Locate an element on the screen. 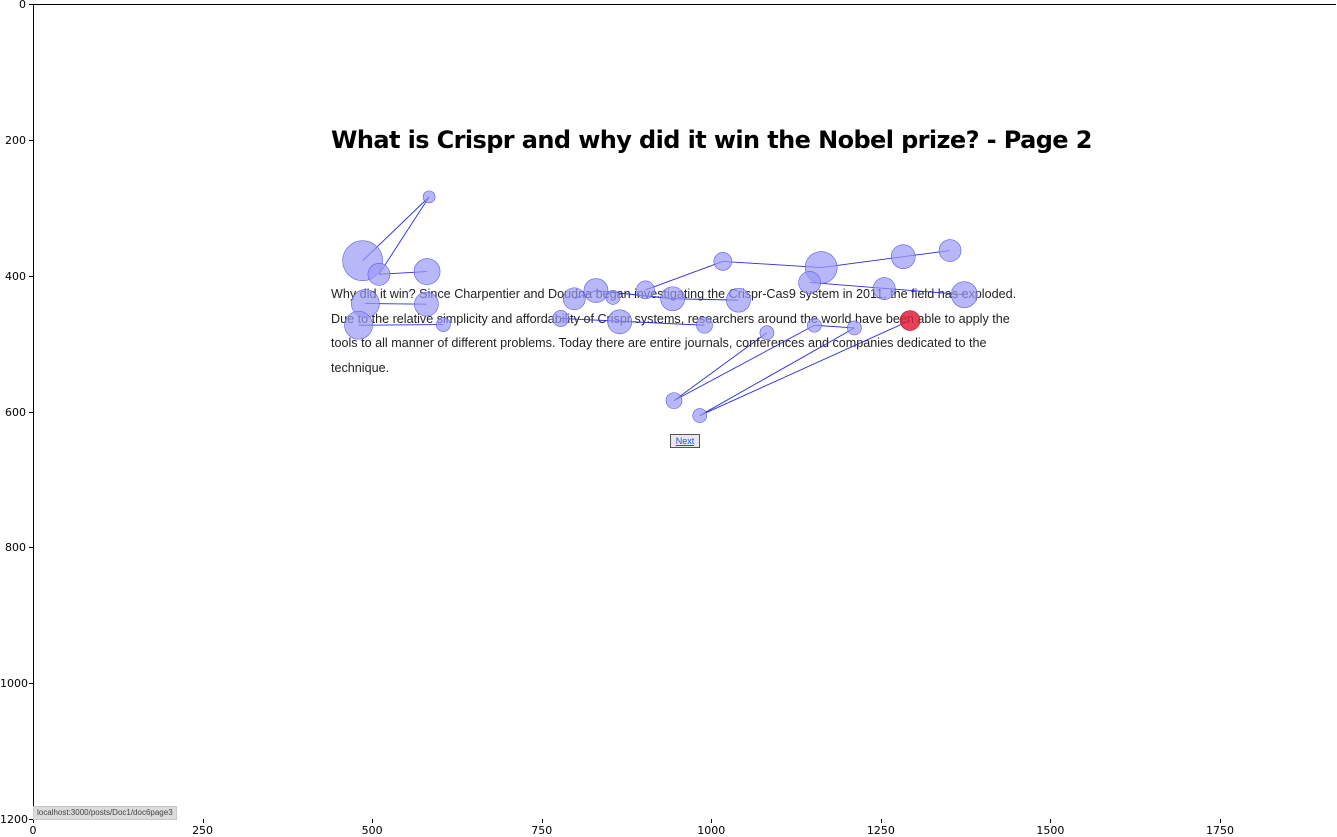 This screenshot has width=1337, height=837. y-tick-label: 1000 is located at coordinates (14, 684).